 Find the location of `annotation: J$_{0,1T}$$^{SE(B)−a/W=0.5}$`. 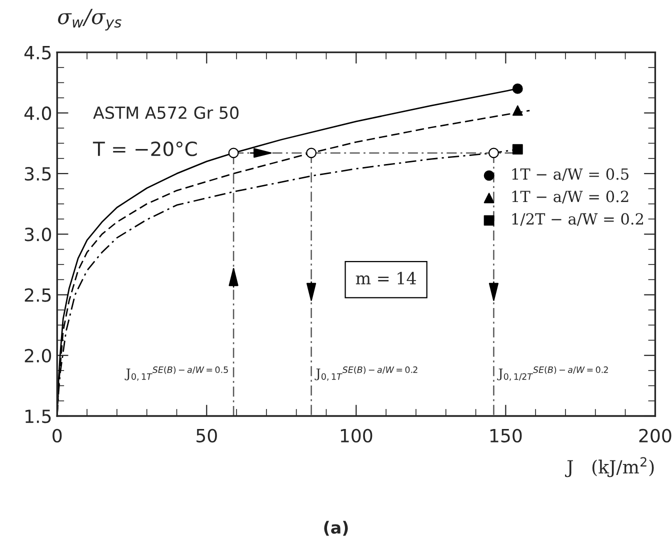

annotation: J$_{0,1T}$$^{SE(B)−a/W=0.5}$ is located at coordinates (176, 373).